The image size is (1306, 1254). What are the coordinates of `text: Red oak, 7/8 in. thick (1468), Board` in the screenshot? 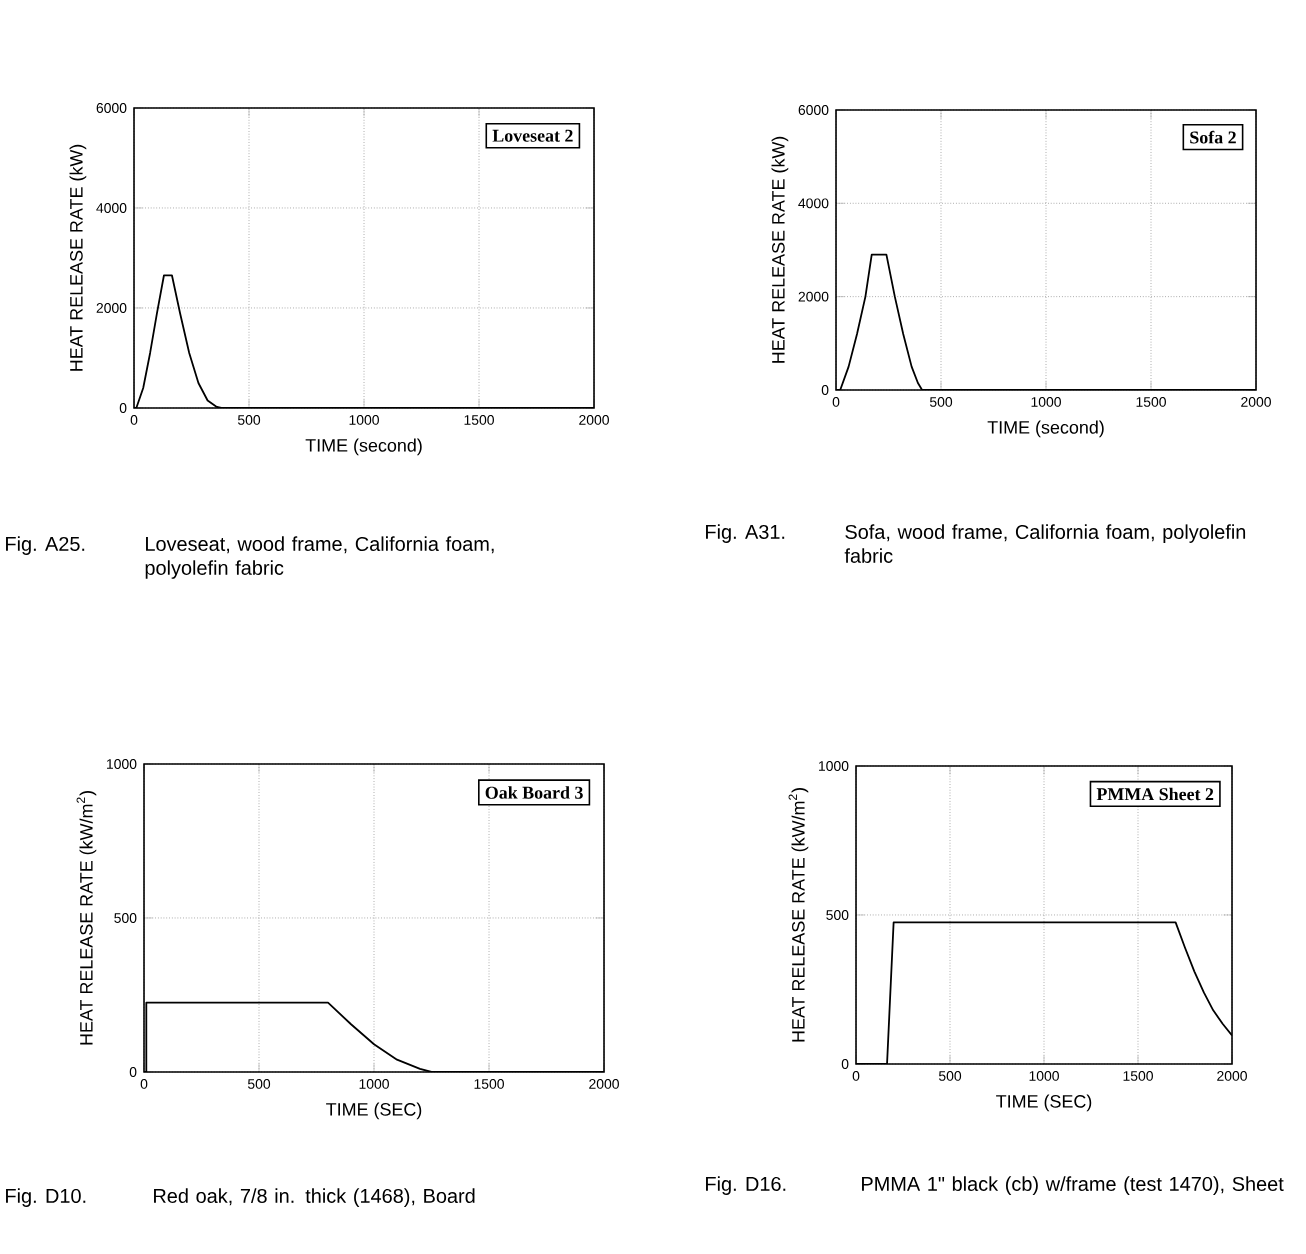 It's located at (314, 1197).